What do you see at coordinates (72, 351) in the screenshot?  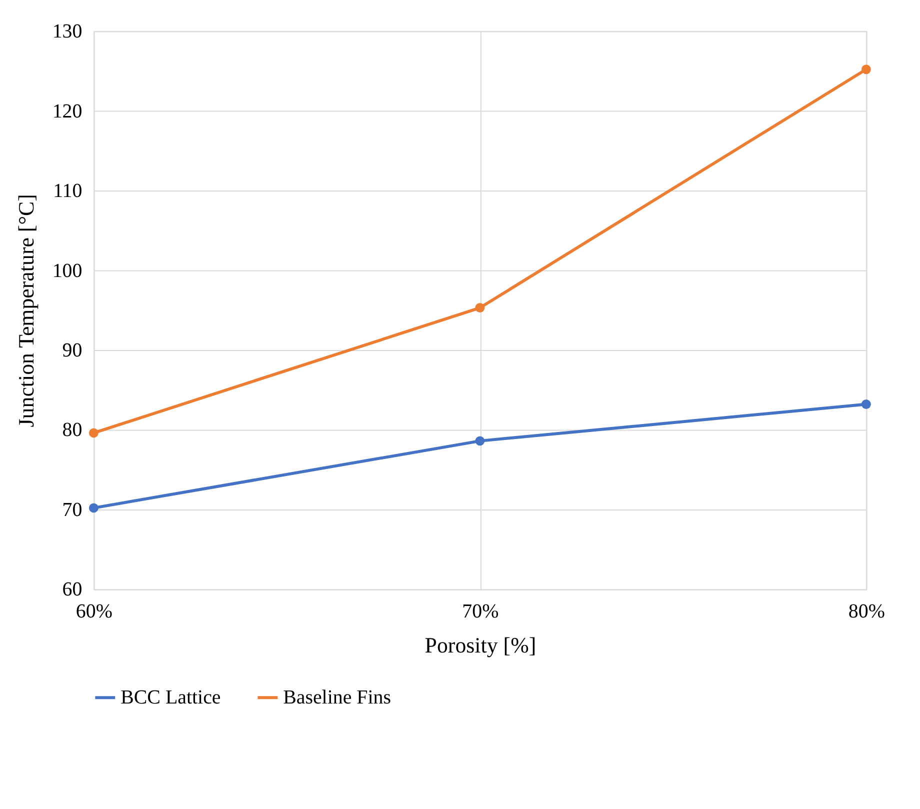 I see `y-tick-label: 90` at bounding box center [72, 351].